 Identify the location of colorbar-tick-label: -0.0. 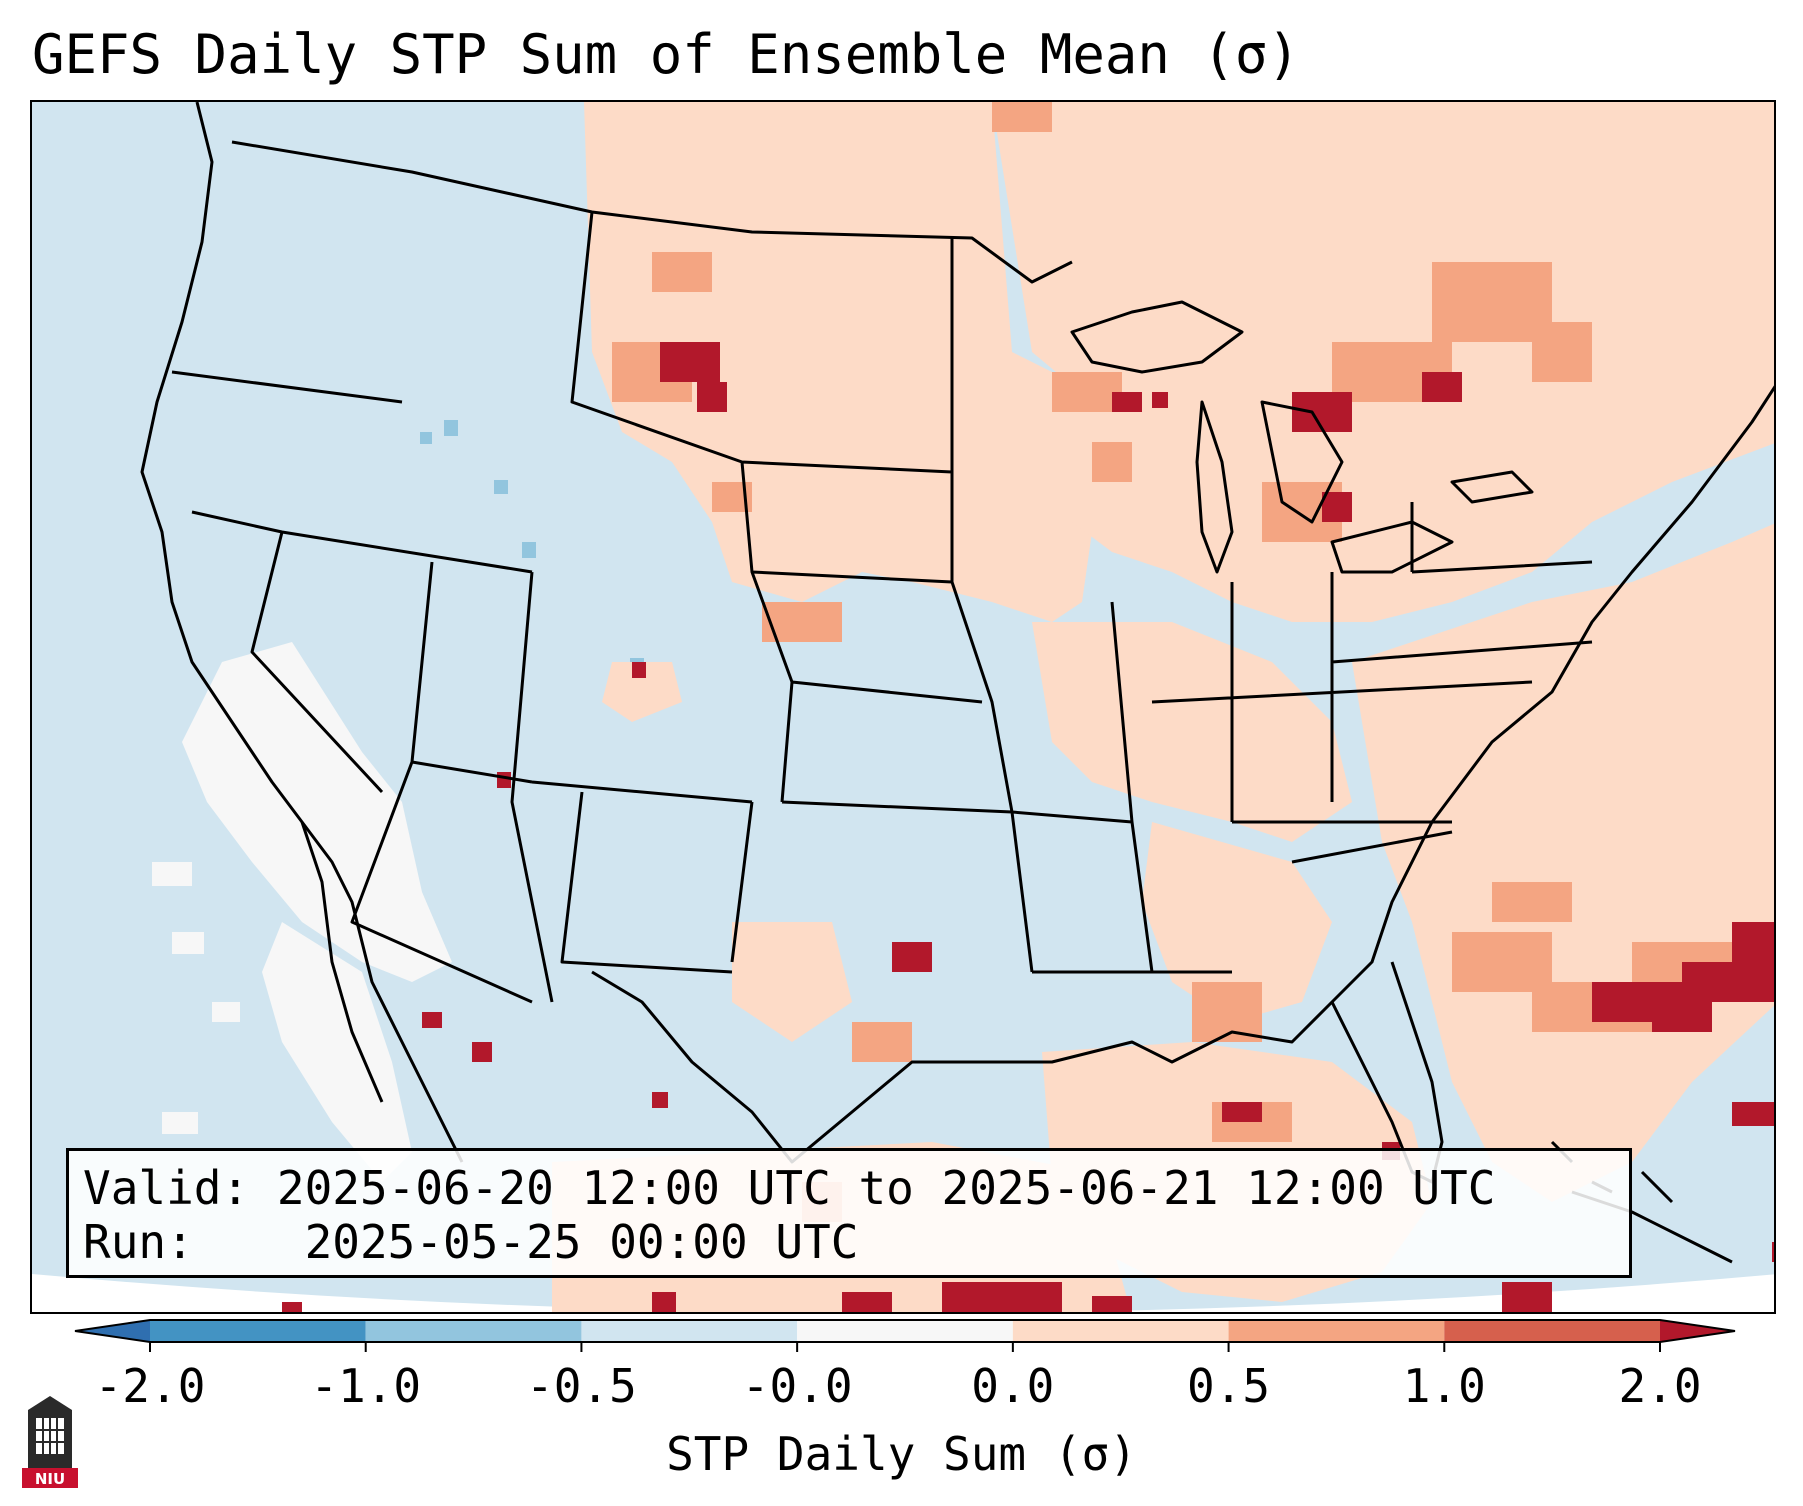
(797, 1386).